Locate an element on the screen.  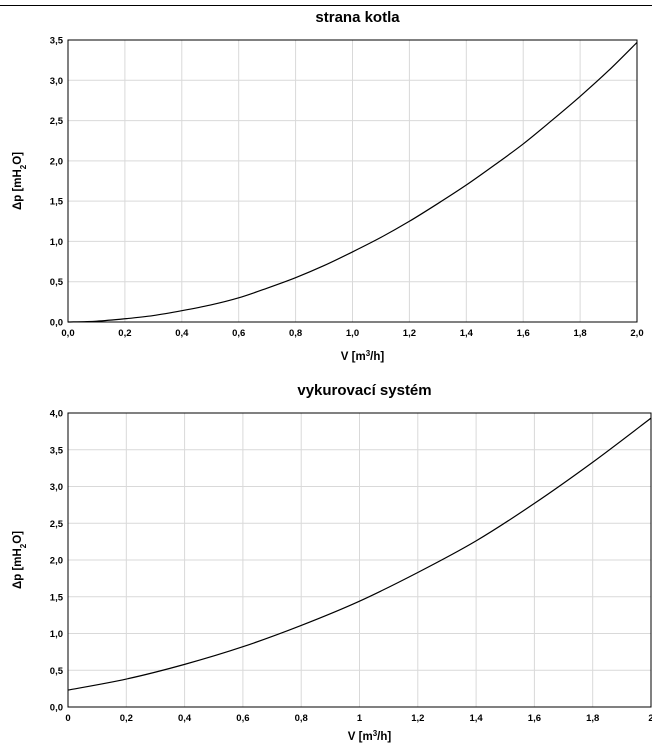
chart-title: vykurovací systém is located at coordinates (364, 390).